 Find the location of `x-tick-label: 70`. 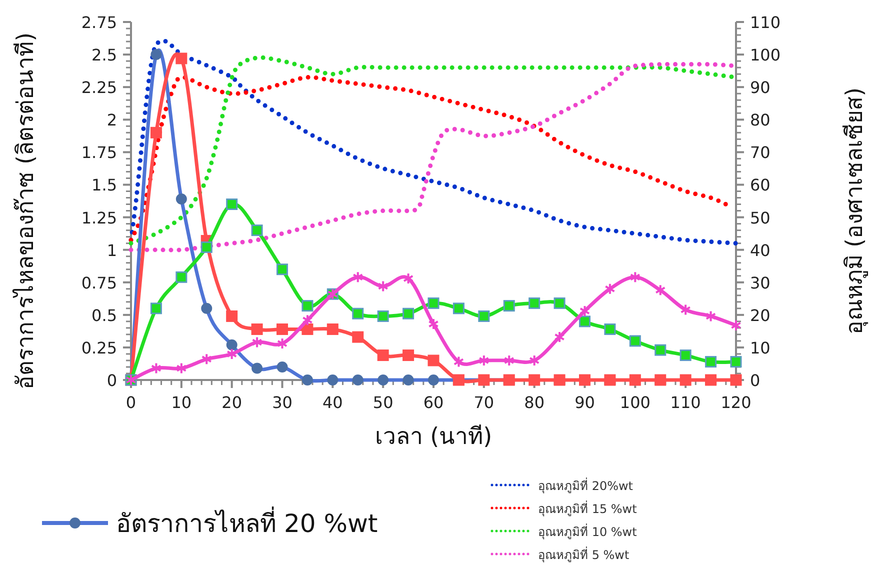

x-tick-label: 70 is located at coordinates (484, 402).